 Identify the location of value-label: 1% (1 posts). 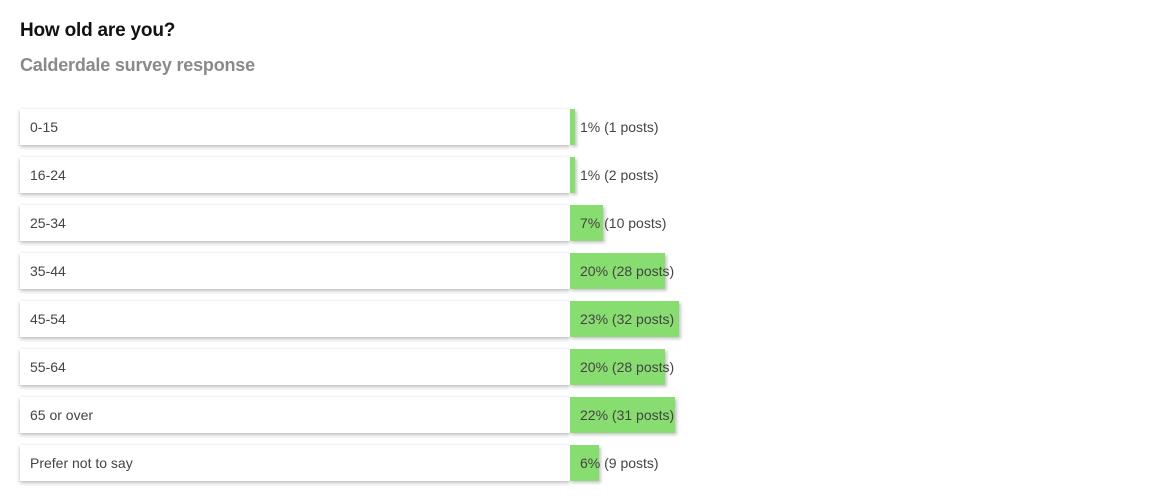
(619, 127).